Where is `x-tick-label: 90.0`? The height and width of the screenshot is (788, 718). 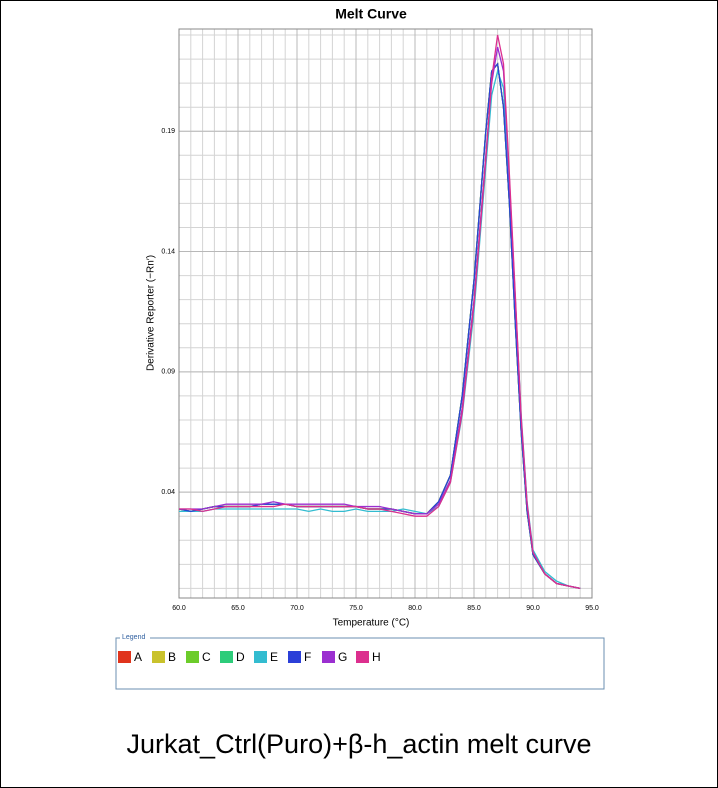
x-tick-label: 90.0 is located at coordinates (533, 608).